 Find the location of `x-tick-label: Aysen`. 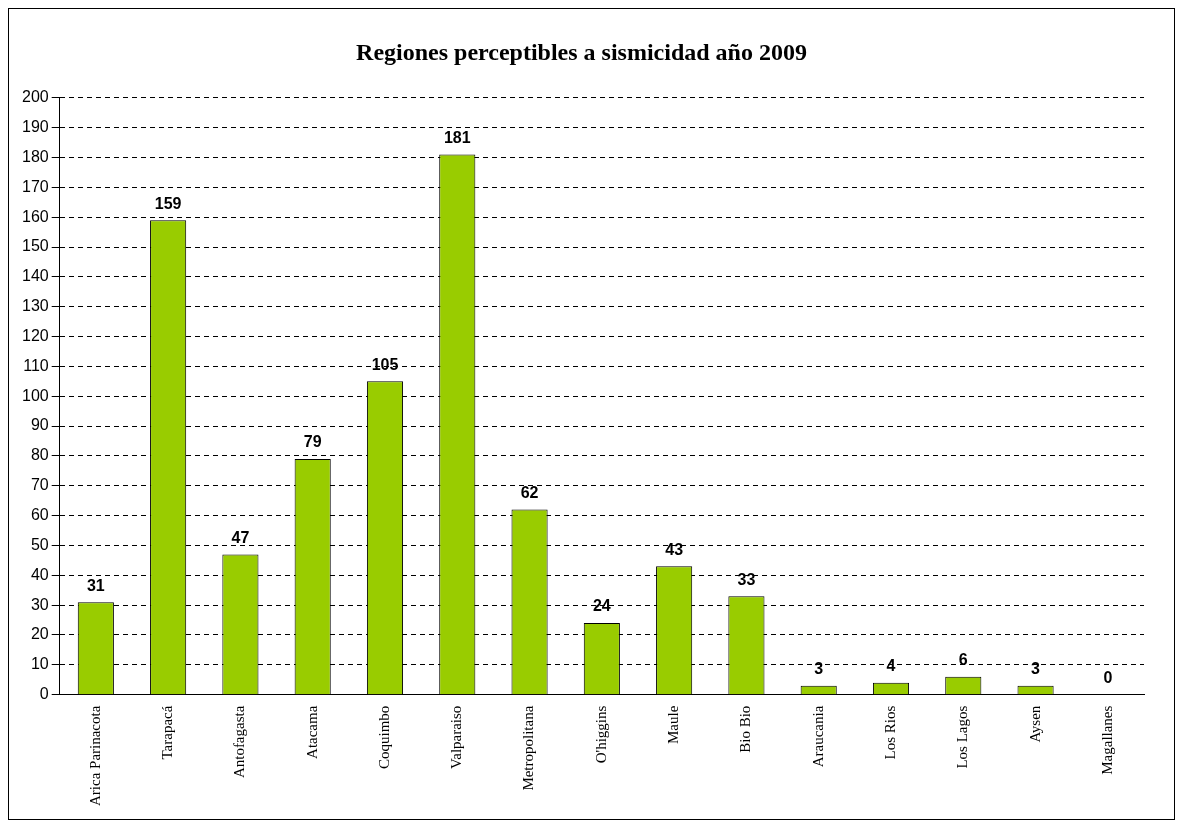

x-tick-label: Aysen is located at coordinates (1034, 724).